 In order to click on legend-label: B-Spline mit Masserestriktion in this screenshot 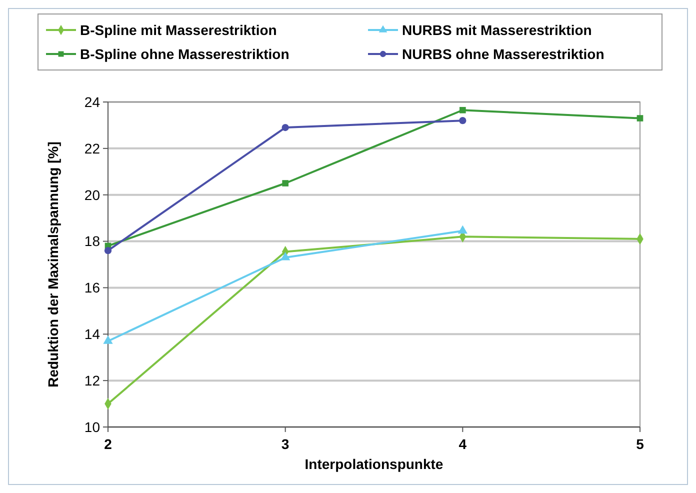, I will do `click(178, 30)`.